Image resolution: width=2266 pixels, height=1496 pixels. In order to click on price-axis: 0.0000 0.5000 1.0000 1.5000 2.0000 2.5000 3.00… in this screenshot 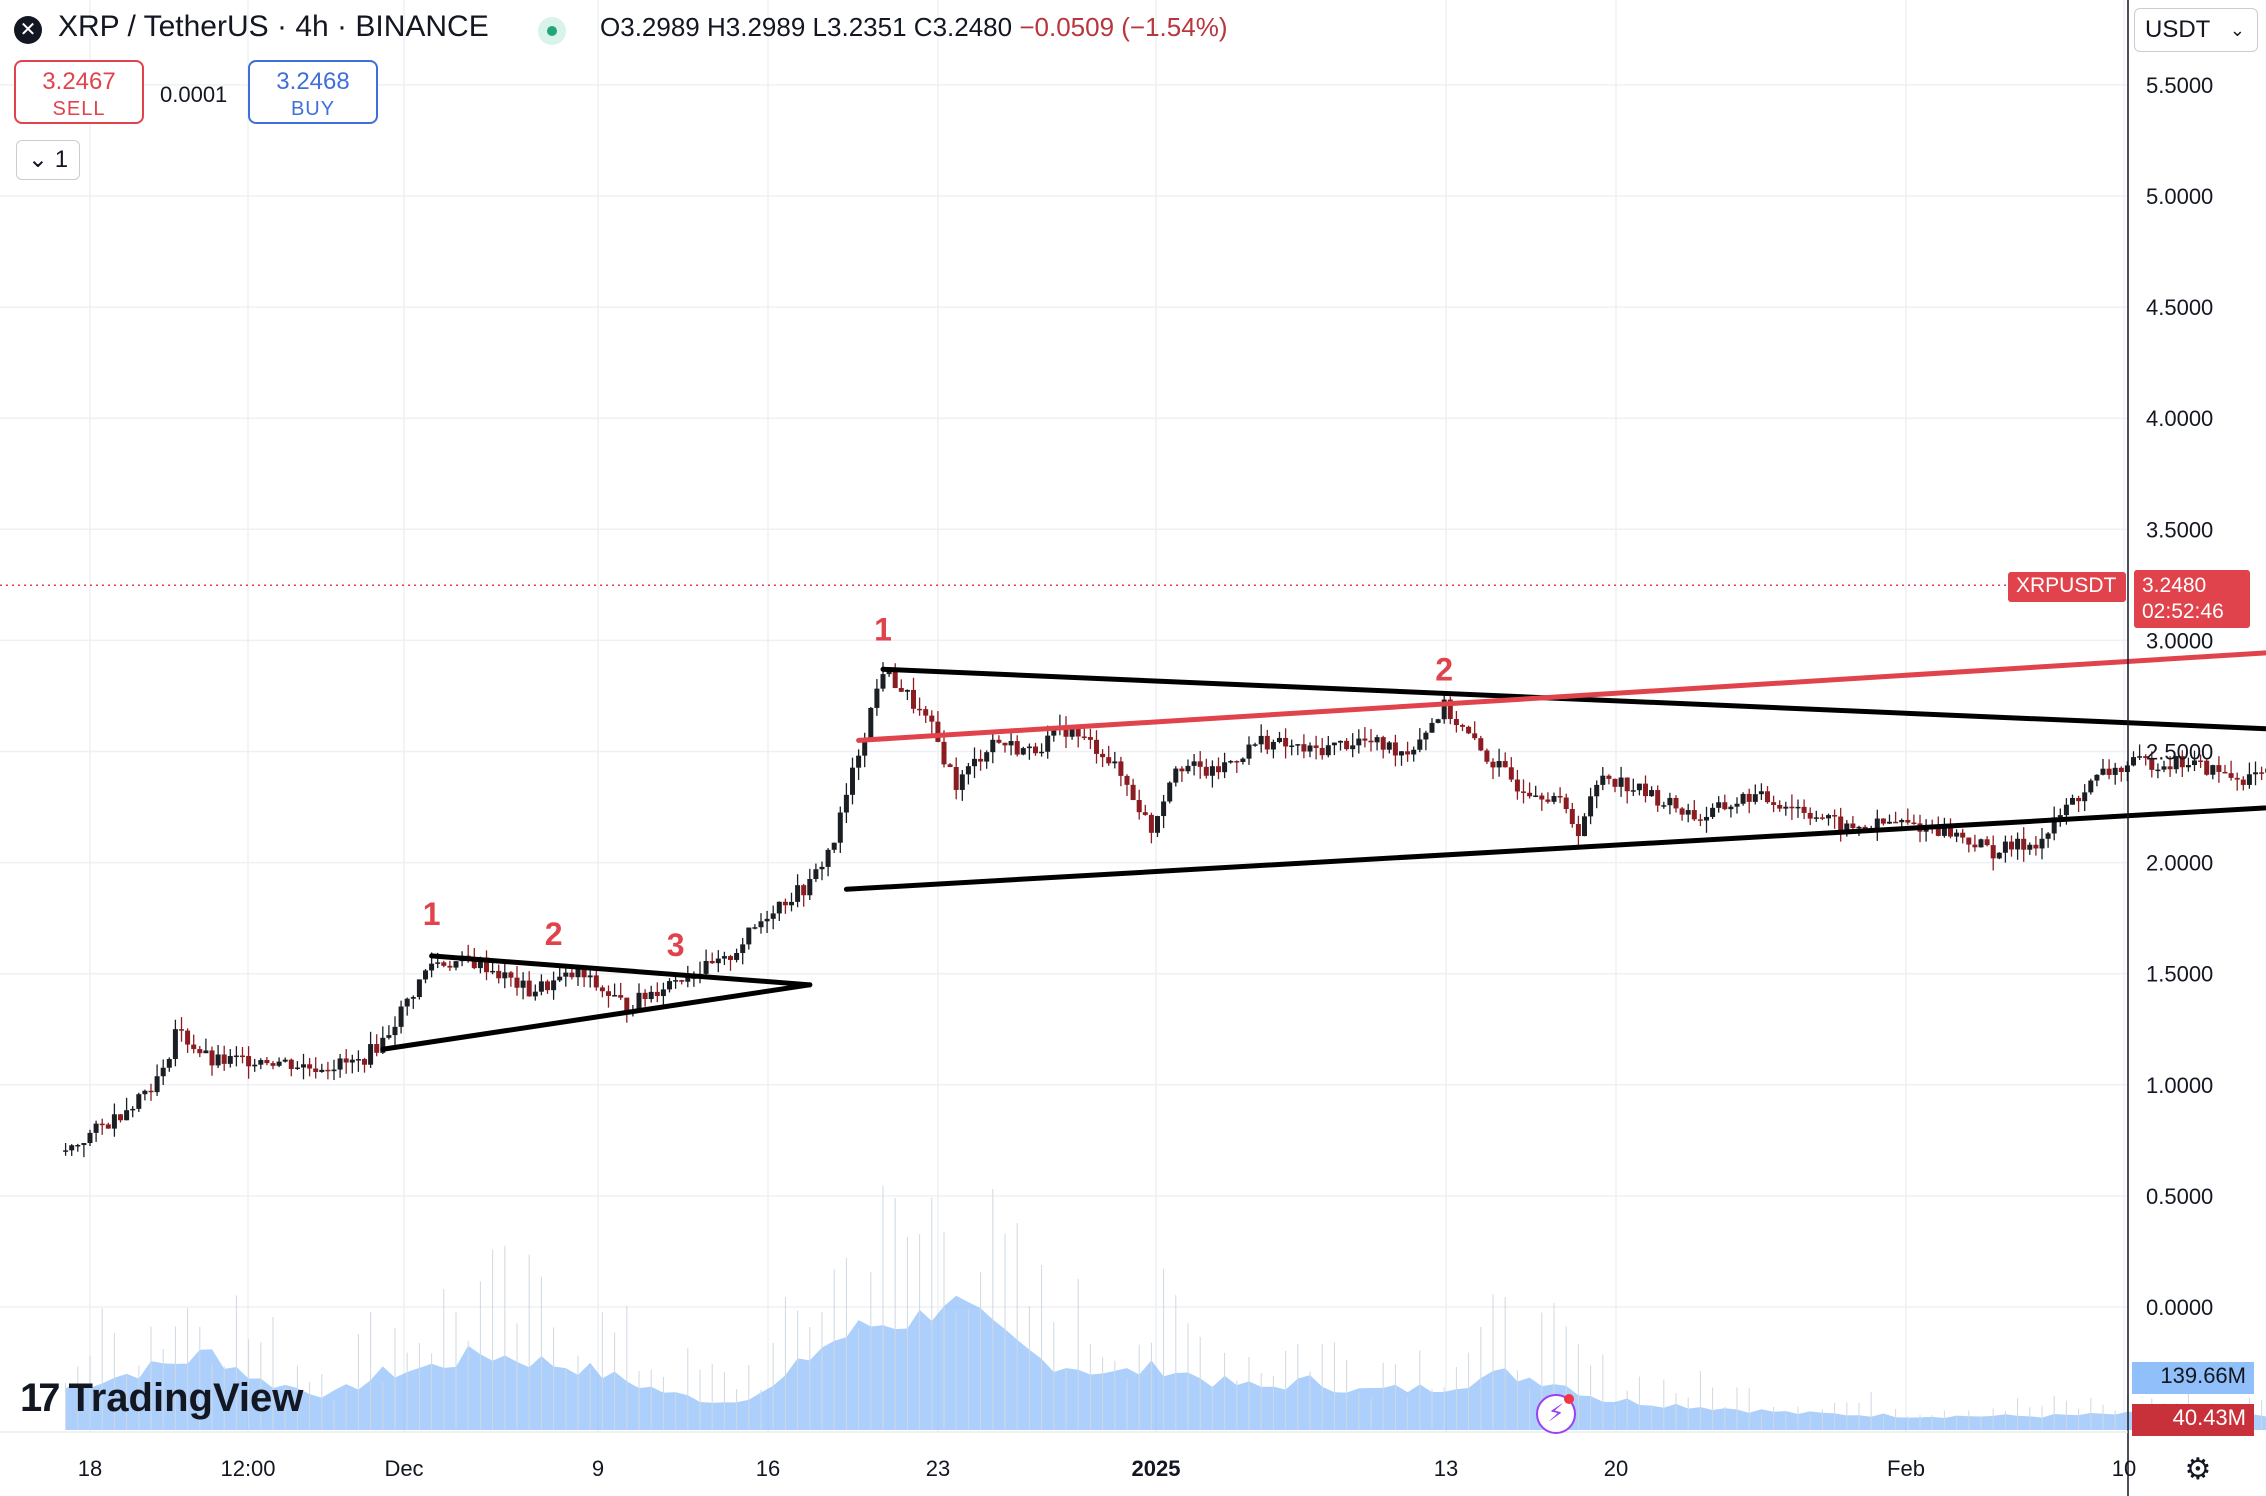, I will do `click(2179, 696)`.